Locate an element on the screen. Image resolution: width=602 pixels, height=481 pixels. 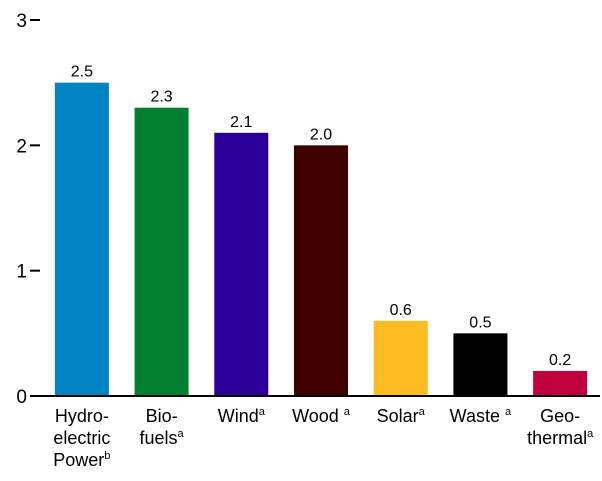
y-axis: 0 1 2 3 is located at coordinates (28, 209).